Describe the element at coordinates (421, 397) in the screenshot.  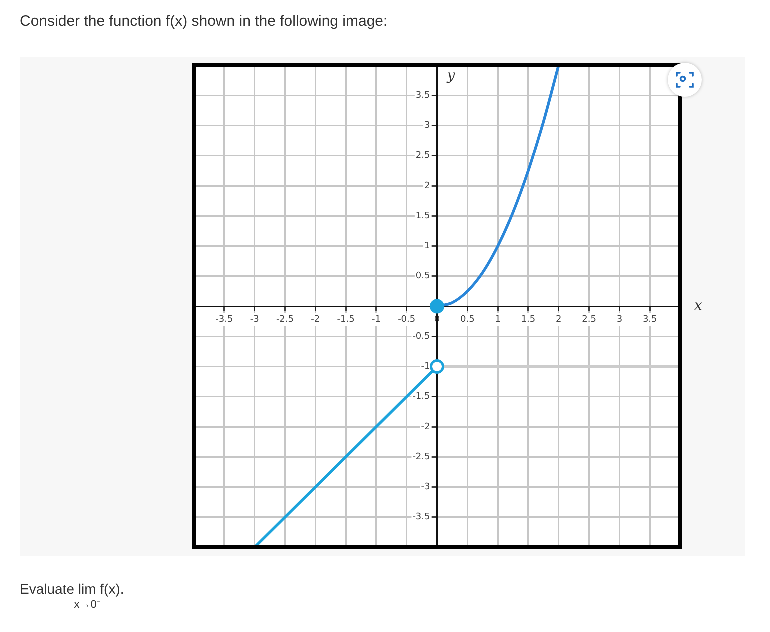
I see `y-tick-label: -1.5` at that location.